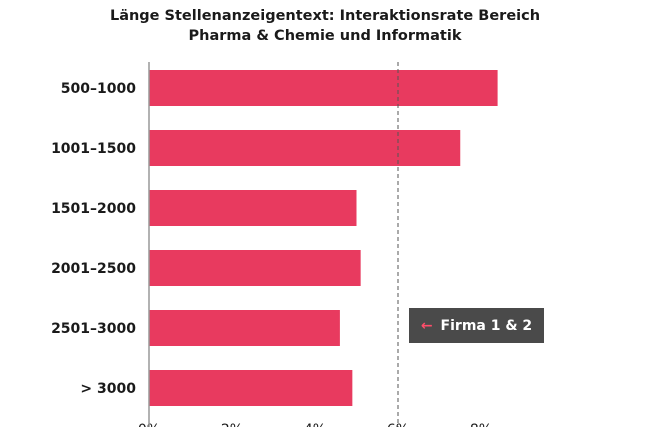 Image resolution: width=650 pixels, height=427 pixels. What do you see at coordinates (108, 389) in the screenshot?
I see `category-label-5: > 3000` at bounding box center [108, 389].